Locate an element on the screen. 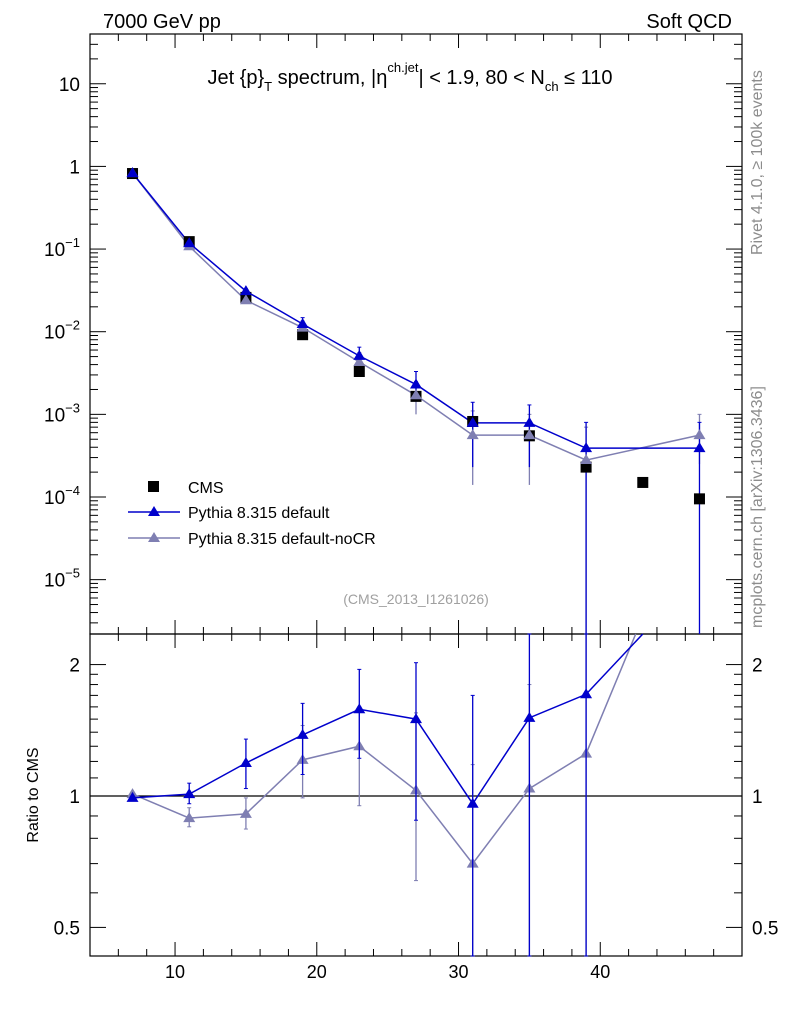 This screenshot has width=786, height=1024. y-tick-label-main: 10 is located at coordinates (69, 85).